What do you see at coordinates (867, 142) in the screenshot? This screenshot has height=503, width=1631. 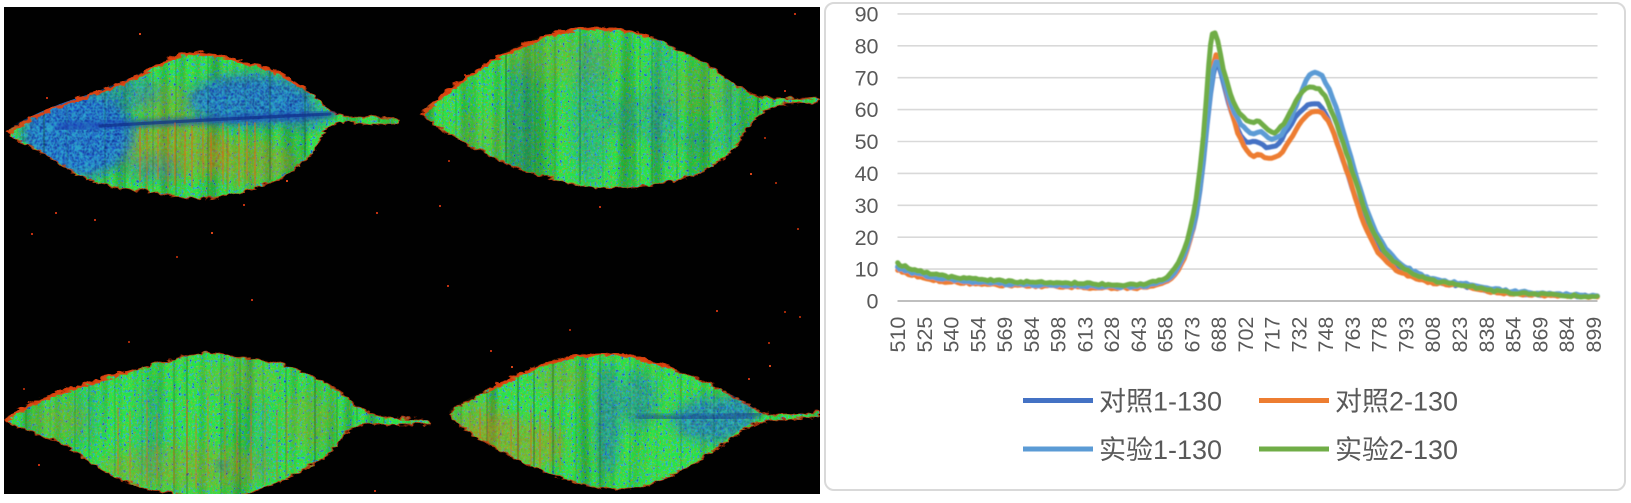 I see `svg-text: 50` at bounding box center [867, 142].